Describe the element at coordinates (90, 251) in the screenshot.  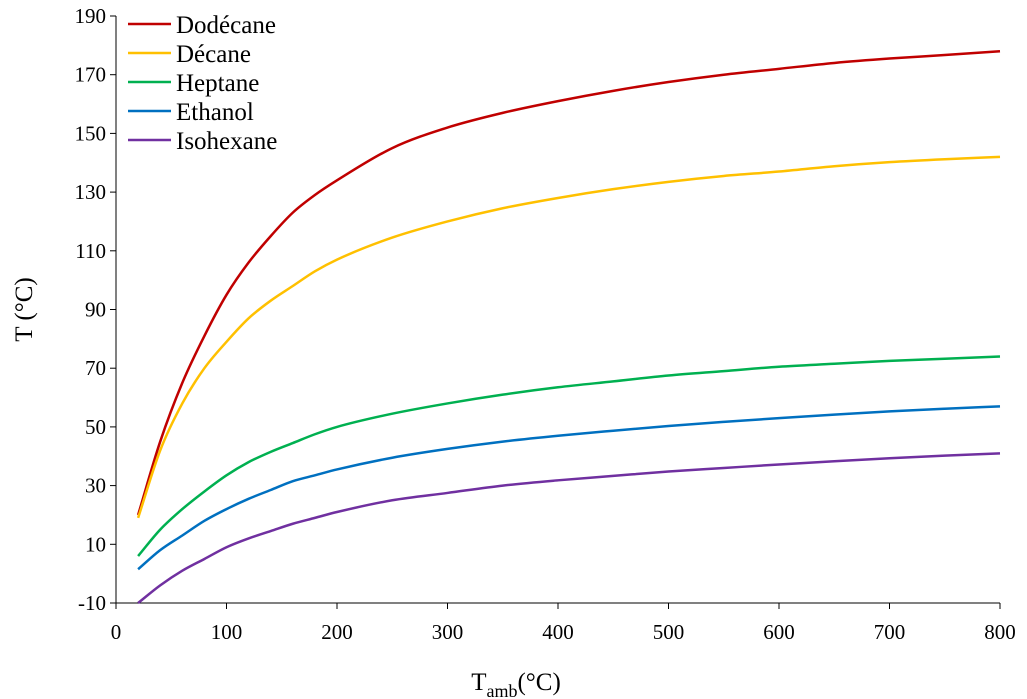
I see `y-tick-label: 110` at that location.